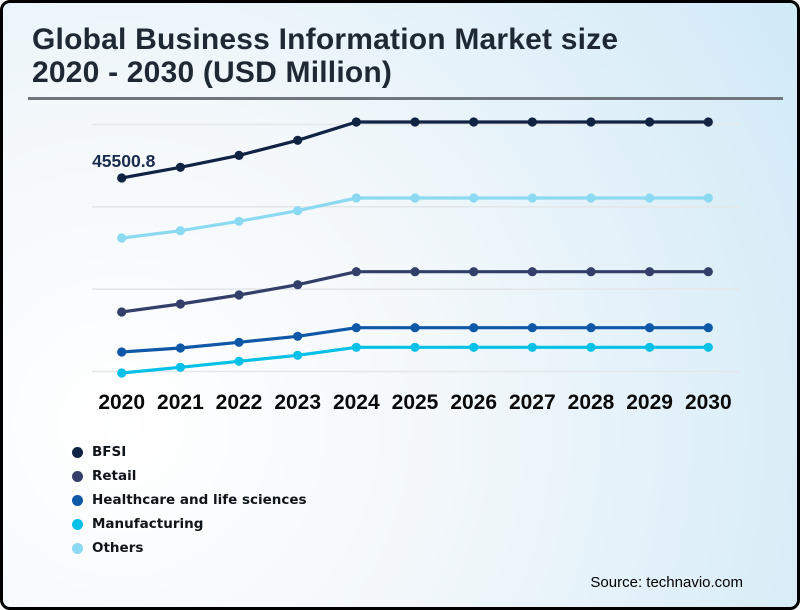 The image size is (800, 610). I want to click on data-point-bfsi-2021, so click(180, 167).